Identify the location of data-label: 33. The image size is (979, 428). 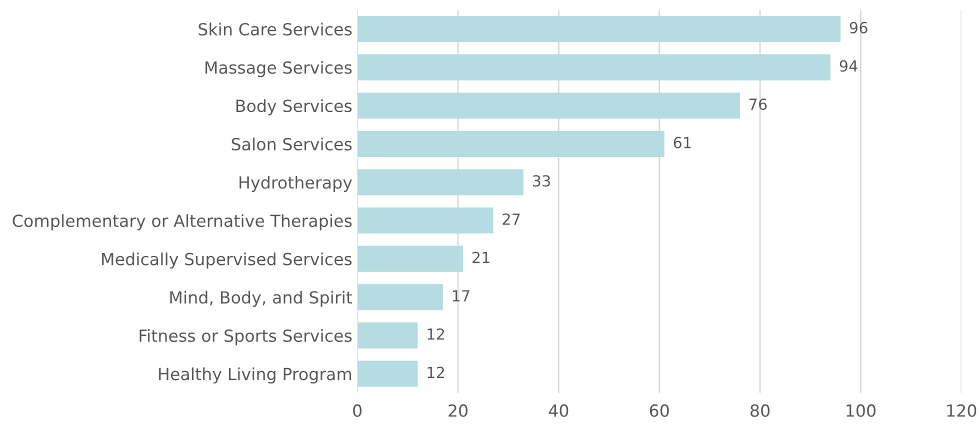
(541, 181).